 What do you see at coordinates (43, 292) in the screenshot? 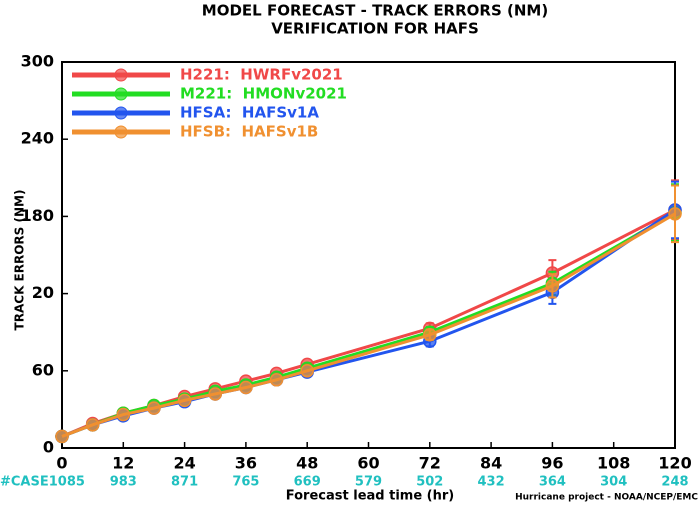
I see `y-tick-label: 20` at bounding box center [43, 292].